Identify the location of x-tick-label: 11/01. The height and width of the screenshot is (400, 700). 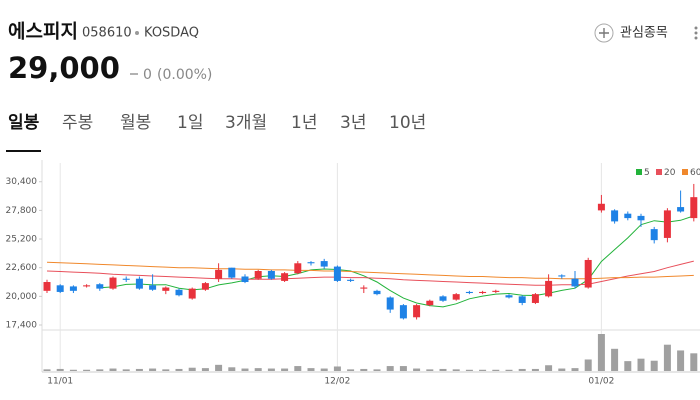
(60, 382).